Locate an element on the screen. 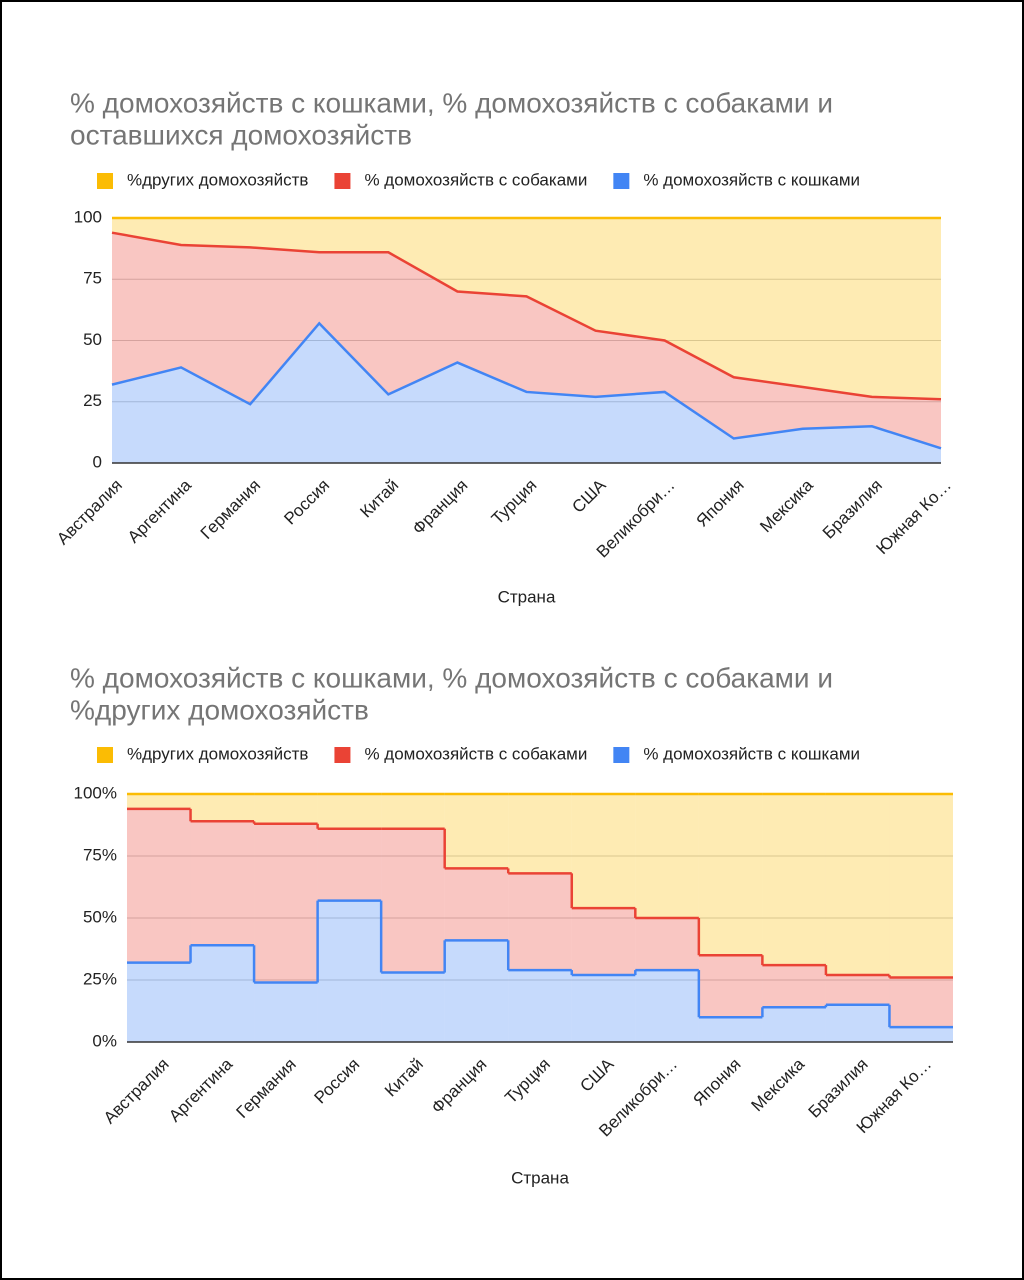 This screenshot has height=1280, width=1024. y-tick-label: 100% is located at coordinates (95, 792).